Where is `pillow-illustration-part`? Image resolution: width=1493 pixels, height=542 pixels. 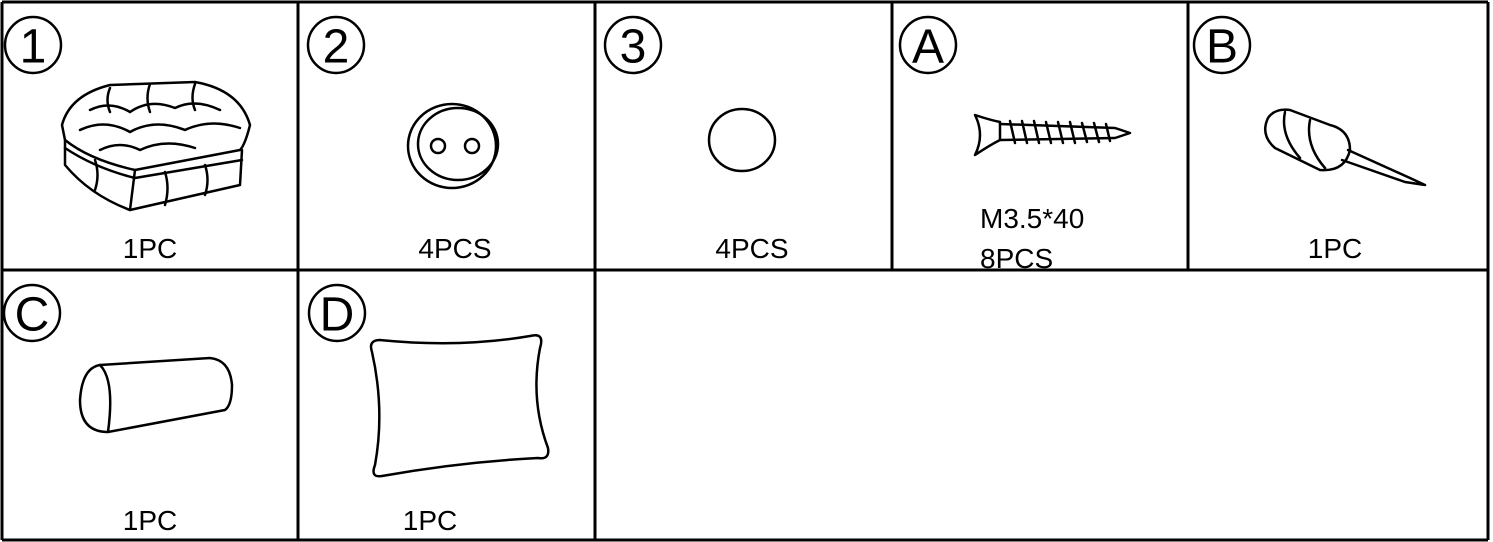 pillow-illustration-part is located at coordinates (459, 406).